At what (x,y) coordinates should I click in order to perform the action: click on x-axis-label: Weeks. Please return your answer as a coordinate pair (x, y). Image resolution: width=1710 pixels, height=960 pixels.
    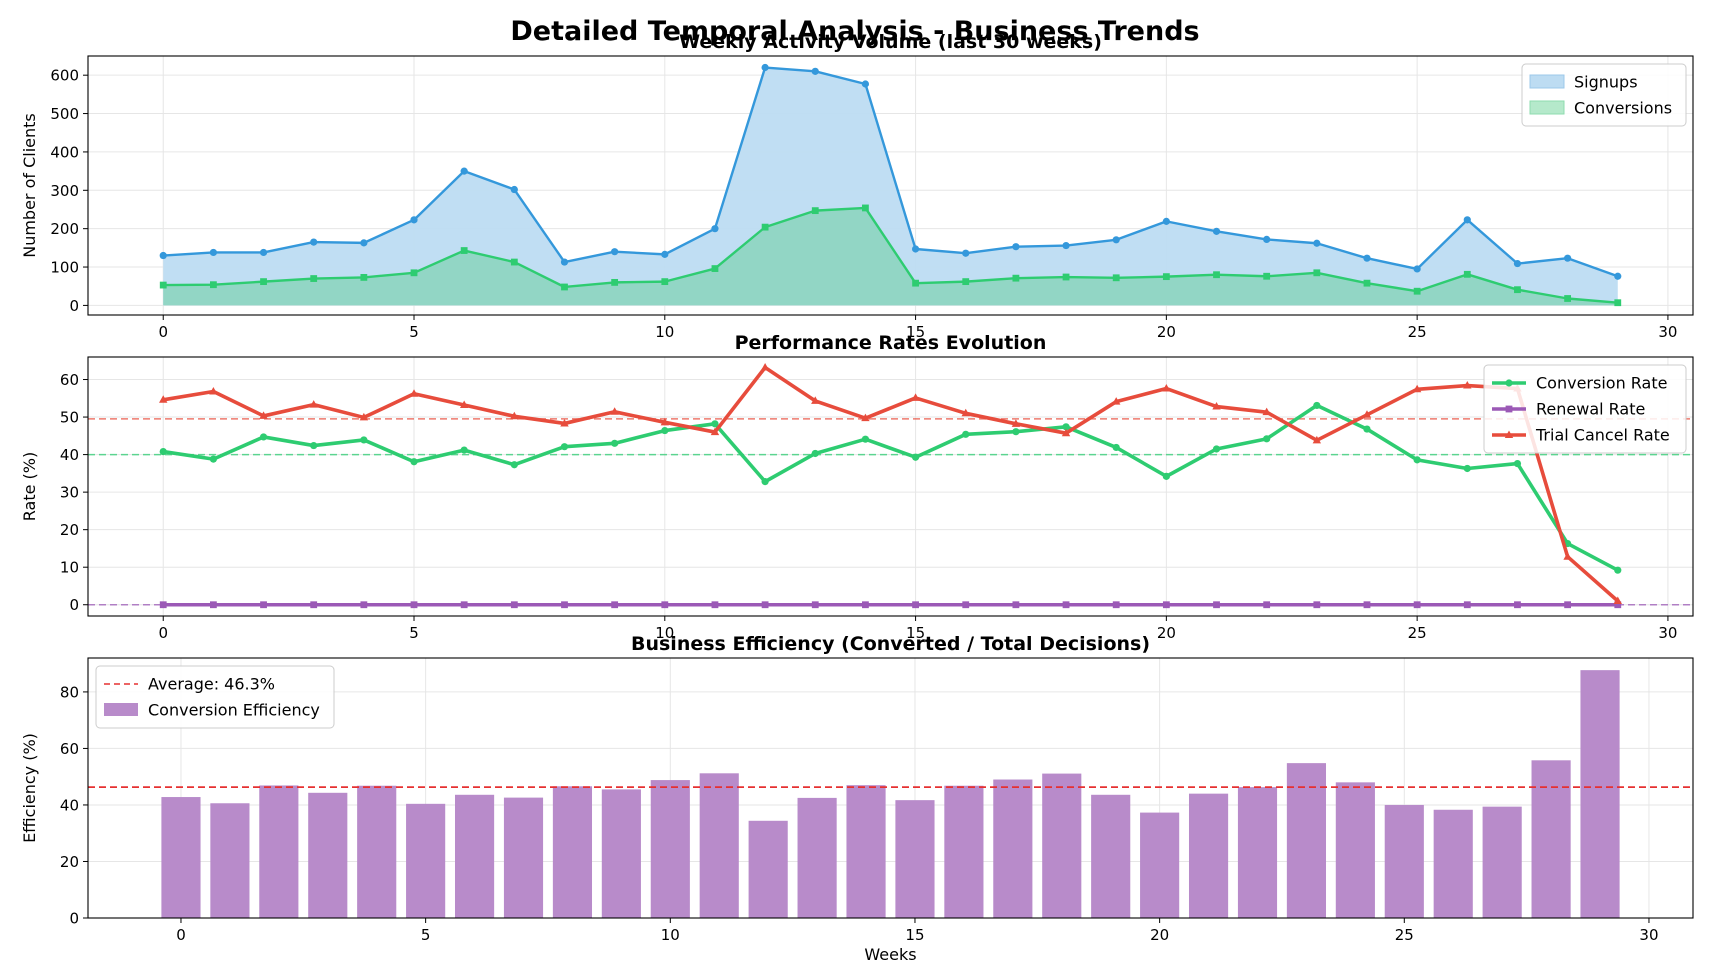
    Looking at the image, I should click on (890, 952).